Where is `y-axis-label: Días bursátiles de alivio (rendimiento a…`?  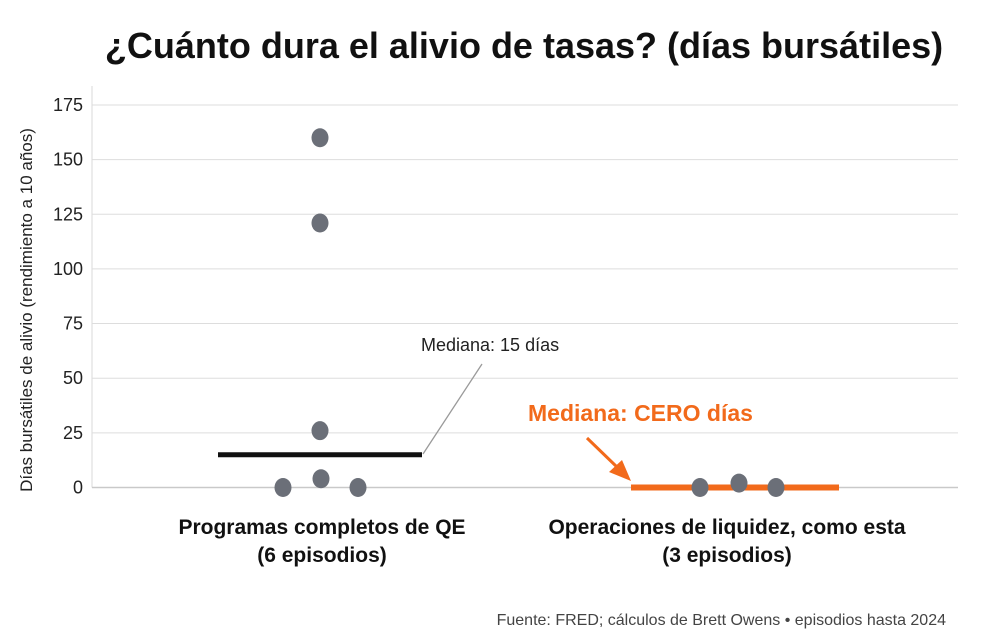
y-axis-label: Días bursátiles de alivio (rendimiento a… is located at coordinates (26, 310).